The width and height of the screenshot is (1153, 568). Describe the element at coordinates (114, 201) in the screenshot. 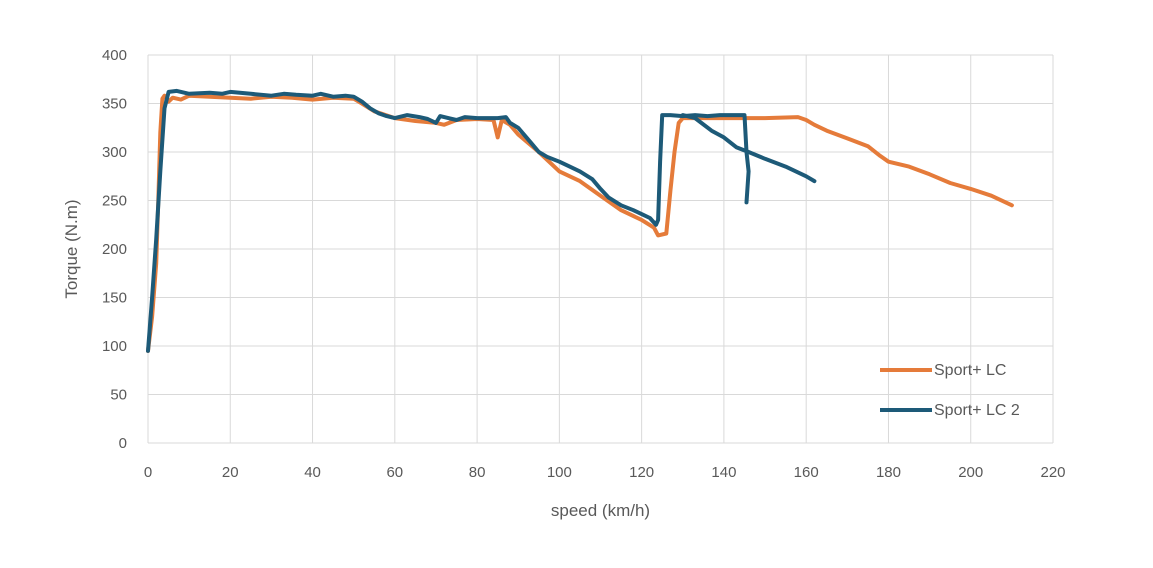

I see `y-tick-label: 250` at that location.